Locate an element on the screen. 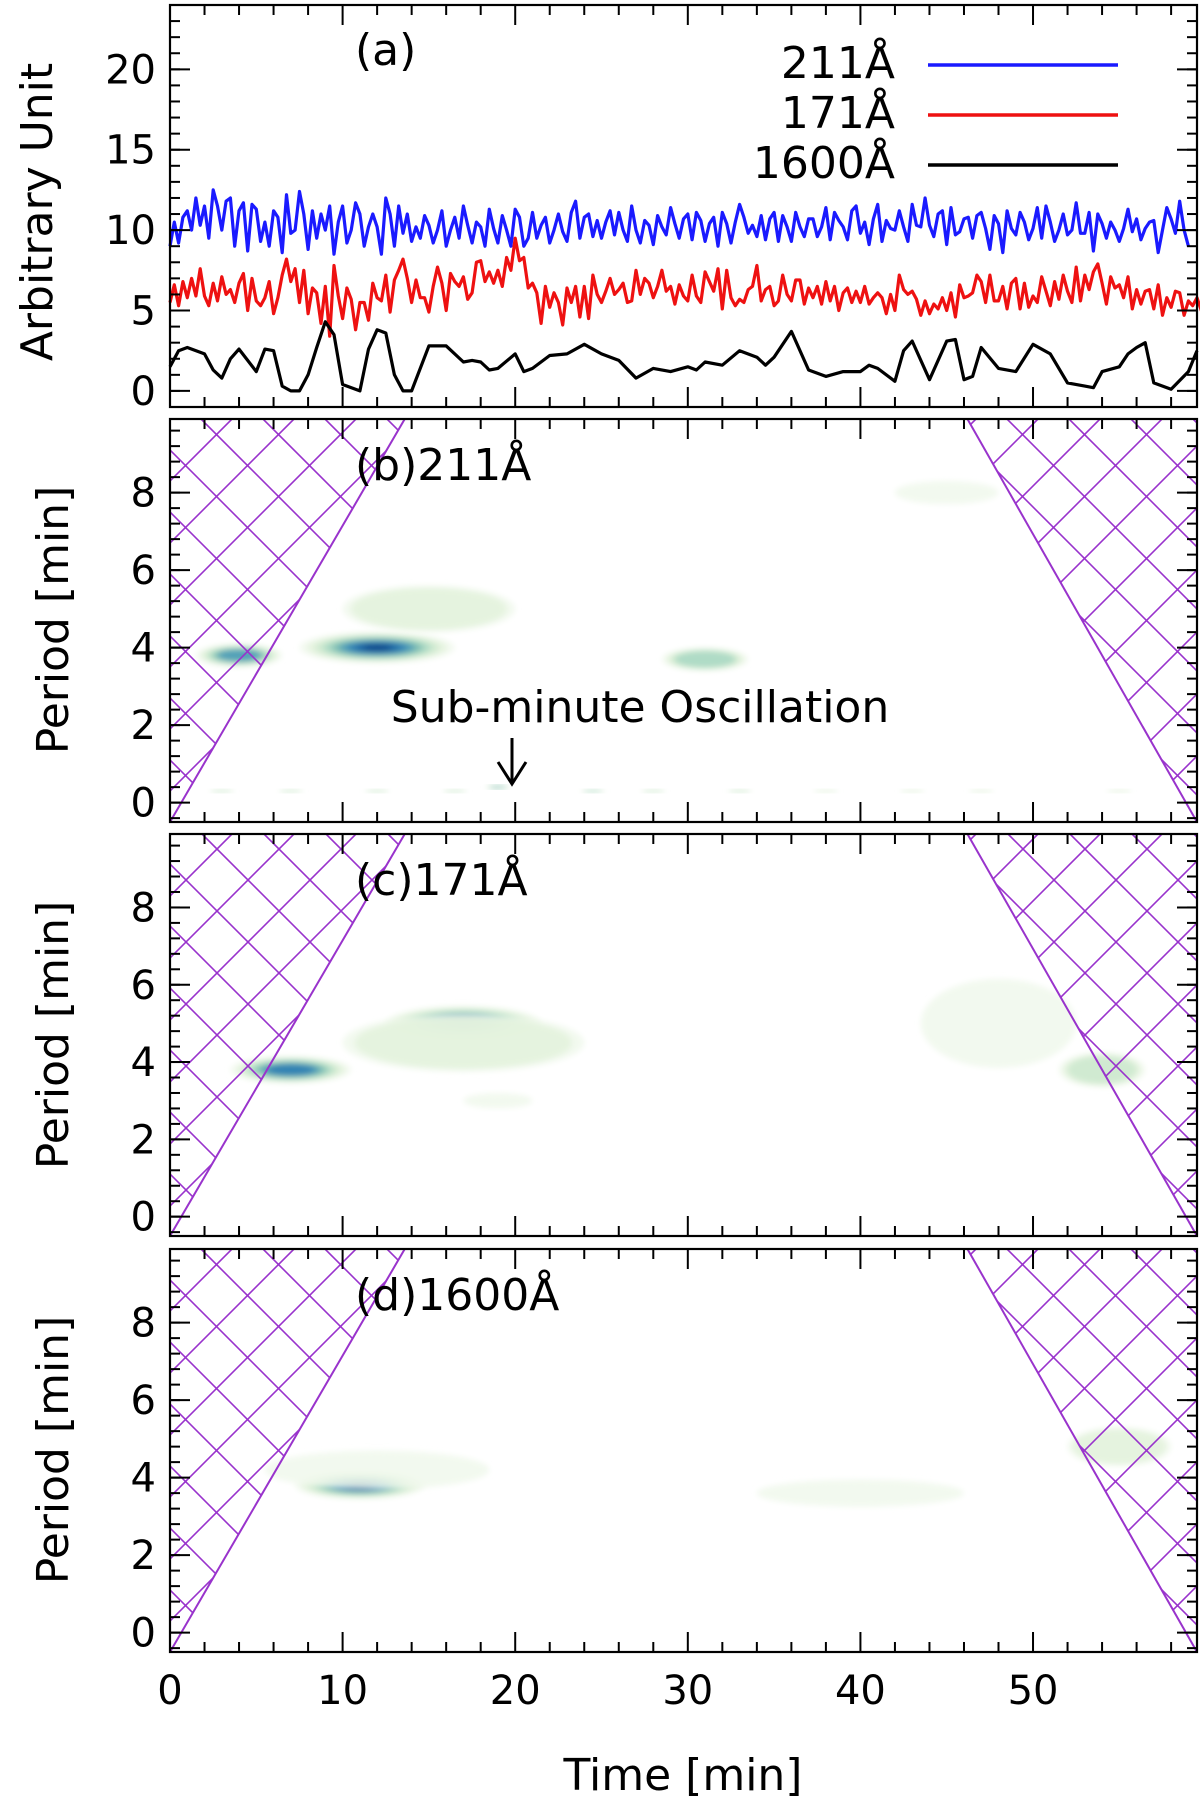  panel-b-ylabel: Period [min] is located at coordinates (53, 620).